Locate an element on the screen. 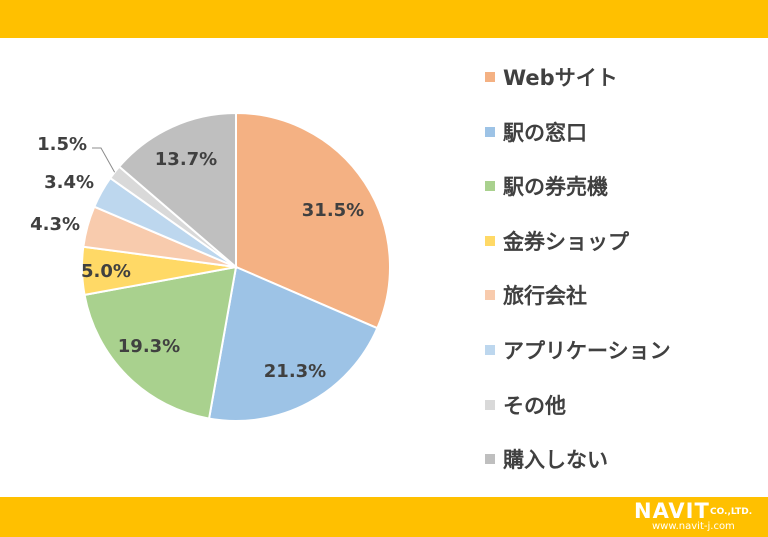  legend-item: Webサイト is located at coordinates (551, 77).